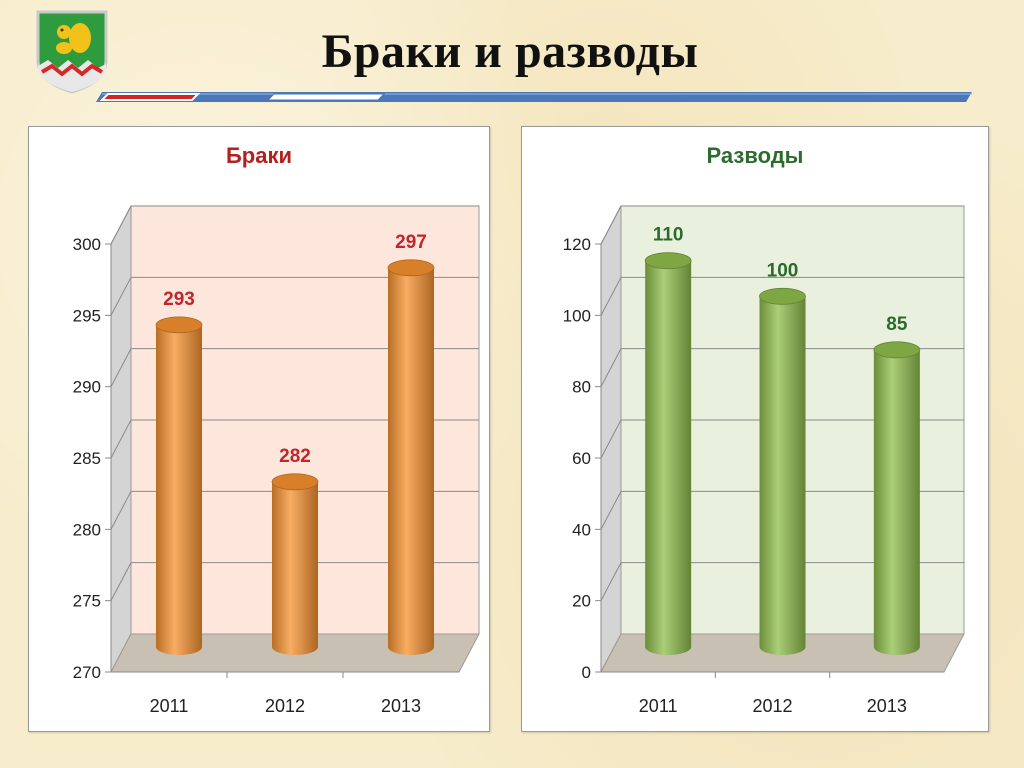  What do you see at coordinates (581, 529) in the screenshot?
I see `y-tick-label: 40` at bounding box center [581, 529].